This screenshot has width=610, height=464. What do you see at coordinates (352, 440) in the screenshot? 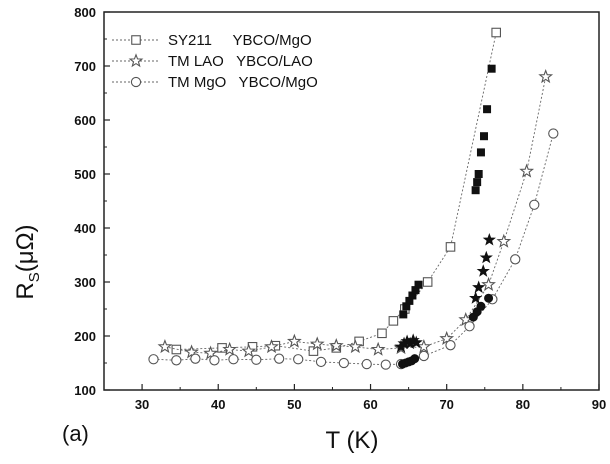
I see `x-axis-label: T (K)` at bounding box center [352, 440].